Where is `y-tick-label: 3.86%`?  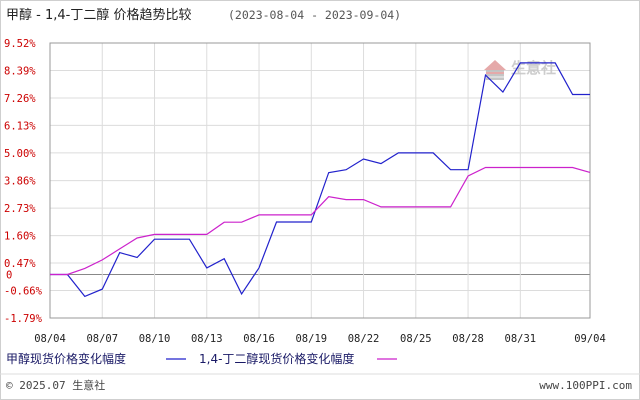
y-tick-label: 3.86% is located at coordinates (20, 182).